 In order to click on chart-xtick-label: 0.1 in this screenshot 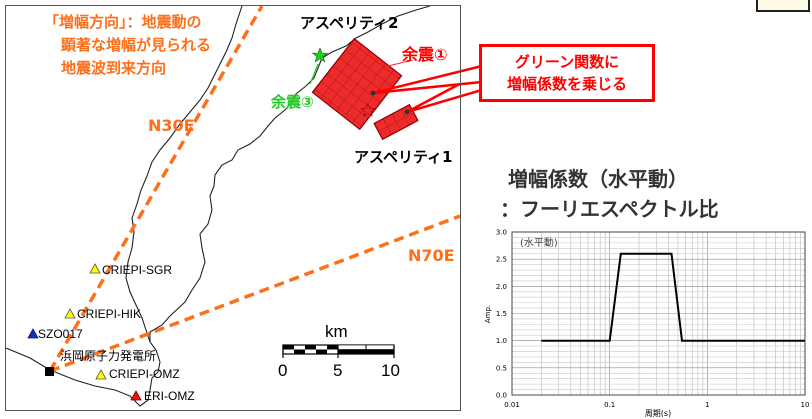, I will do `click(609, 405)`.